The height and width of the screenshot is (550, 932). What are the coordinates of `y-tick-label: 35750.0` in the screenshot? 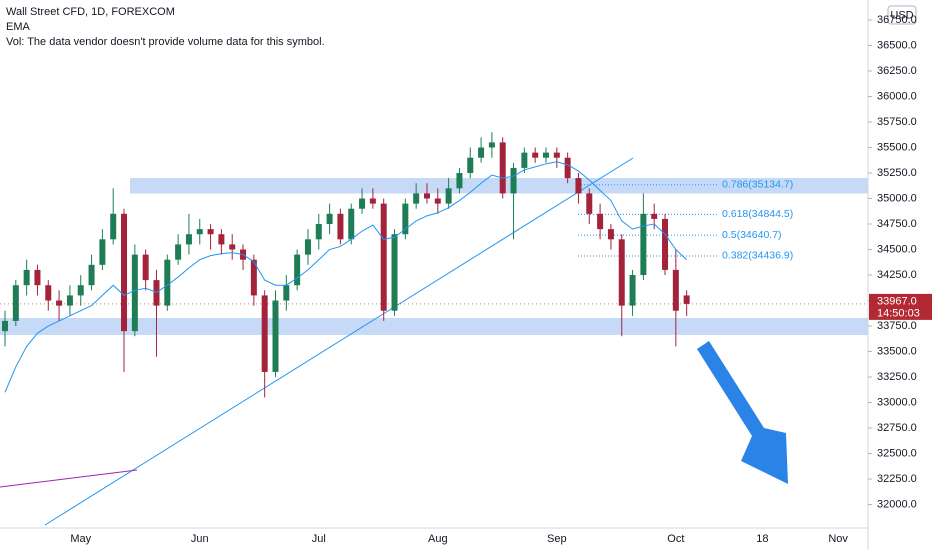 It's located at (897, 122).